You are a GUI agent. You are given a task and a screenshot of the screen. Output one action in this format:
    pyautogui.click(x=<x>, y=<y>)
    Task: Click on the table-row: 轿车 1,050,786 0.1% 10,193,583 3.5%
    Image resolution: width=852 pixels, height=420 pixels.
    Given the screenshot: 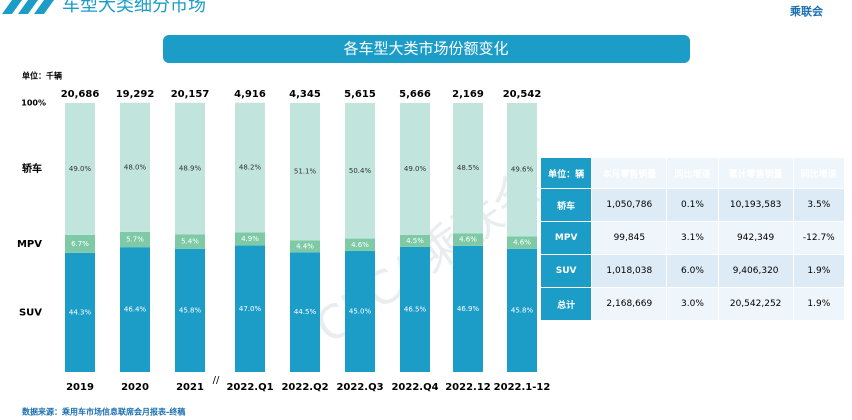 What is the action you would take?
    pyautogui.click(x=692, y=205)
    